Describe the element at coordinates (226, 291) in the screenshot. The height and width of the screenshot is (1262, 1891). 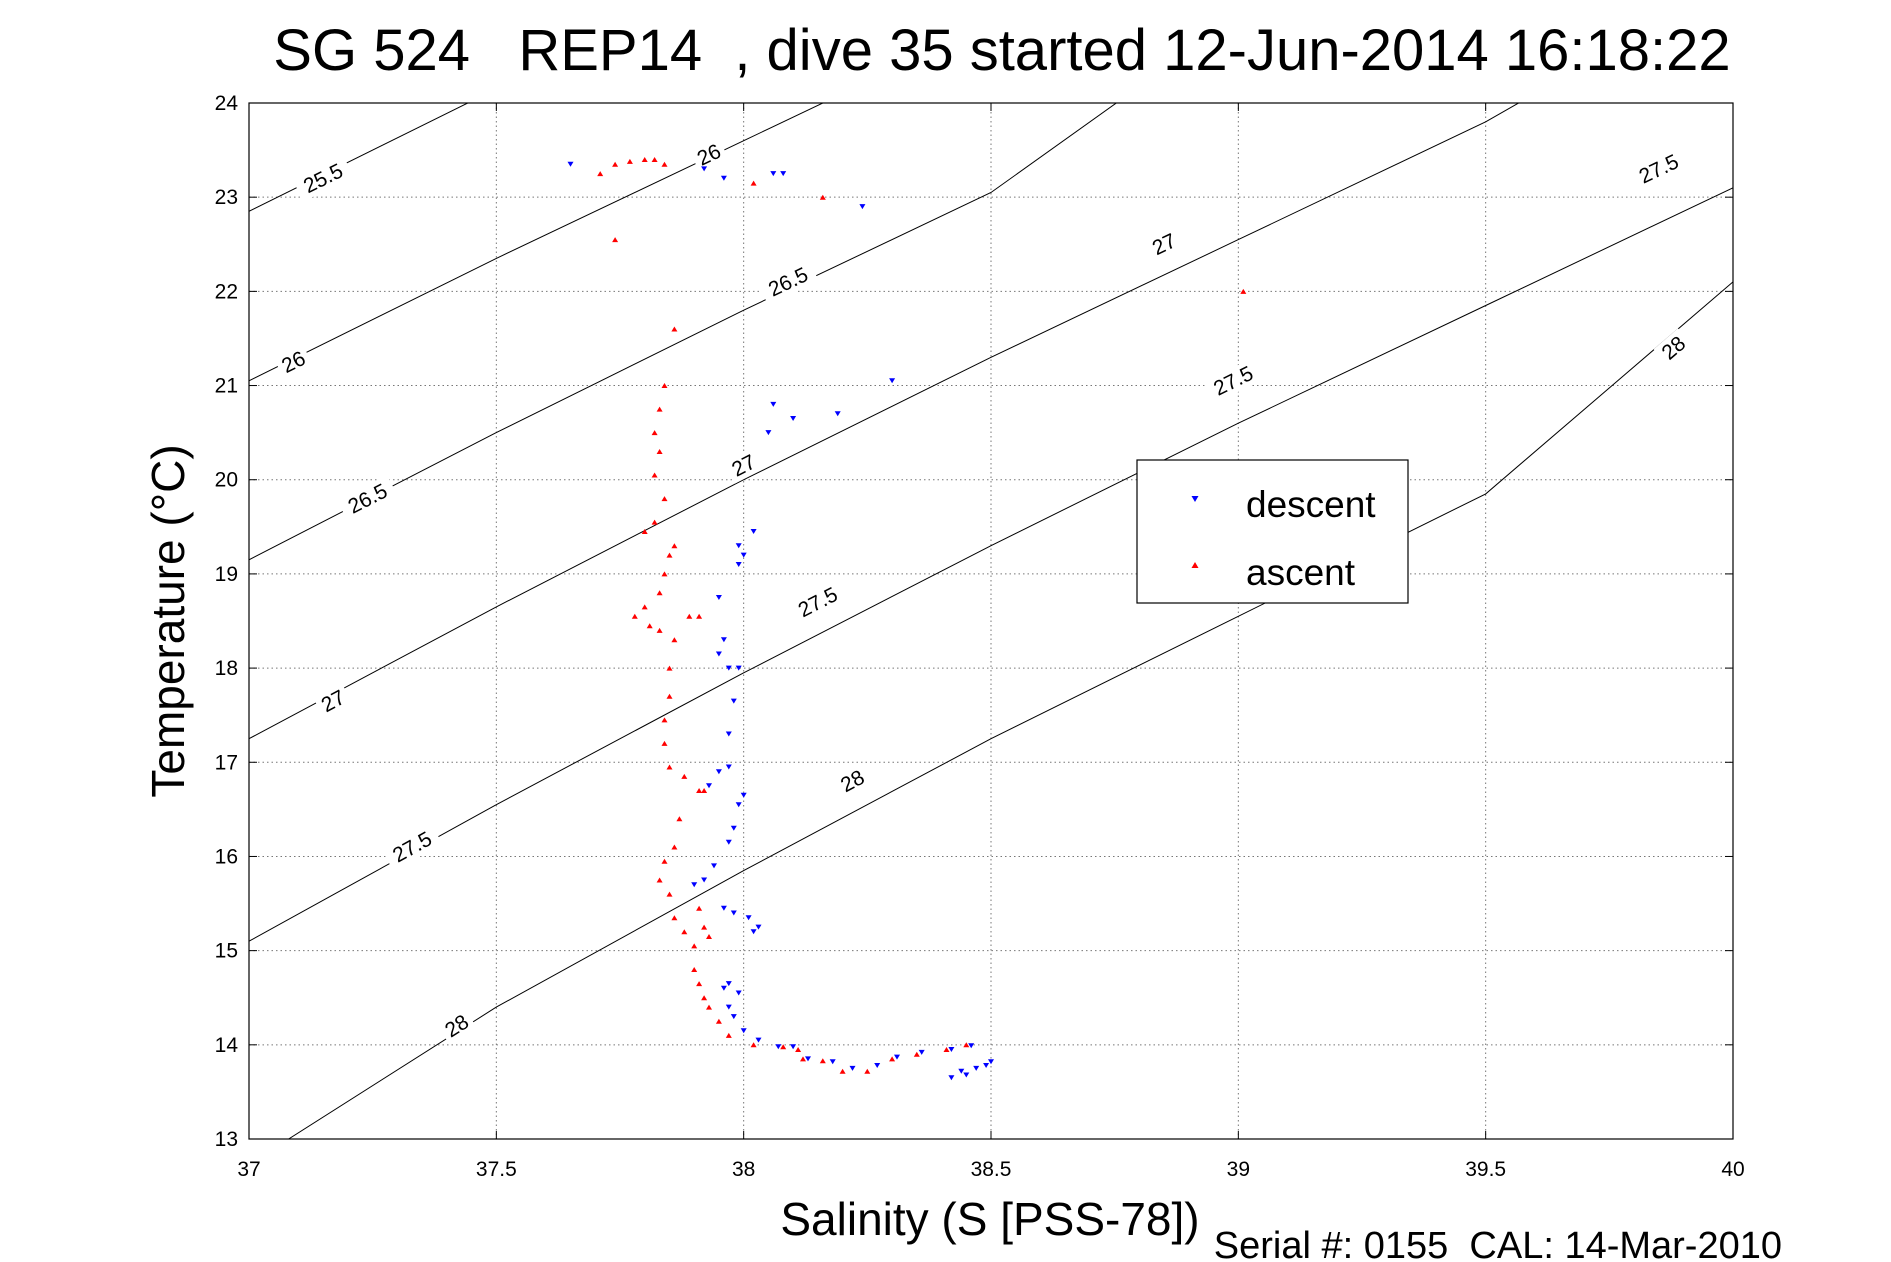
I see `y-tick-label: 22` at that location.